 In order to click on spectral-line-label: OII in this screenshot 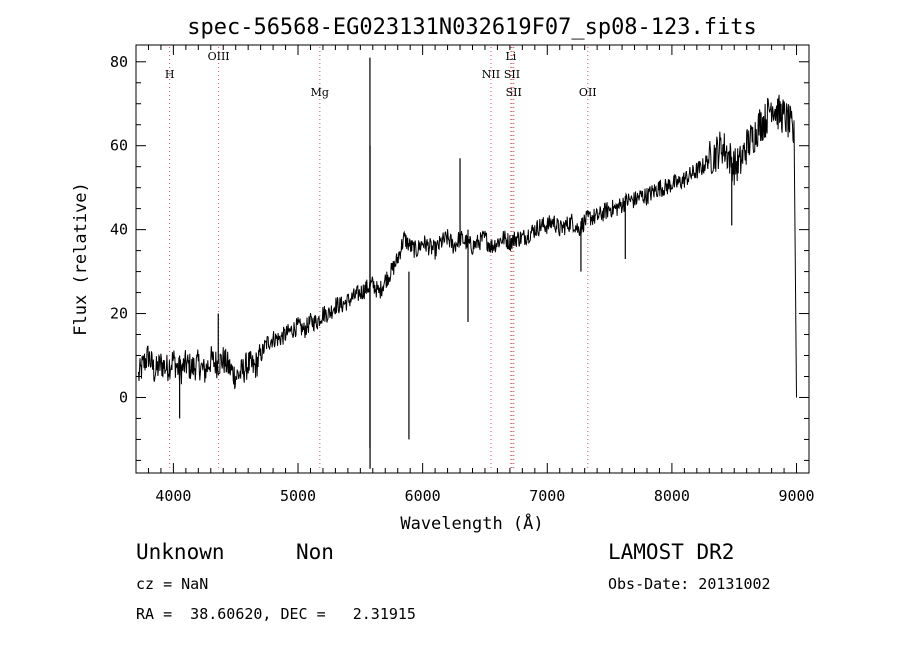, I will do `click(588, 92)`.